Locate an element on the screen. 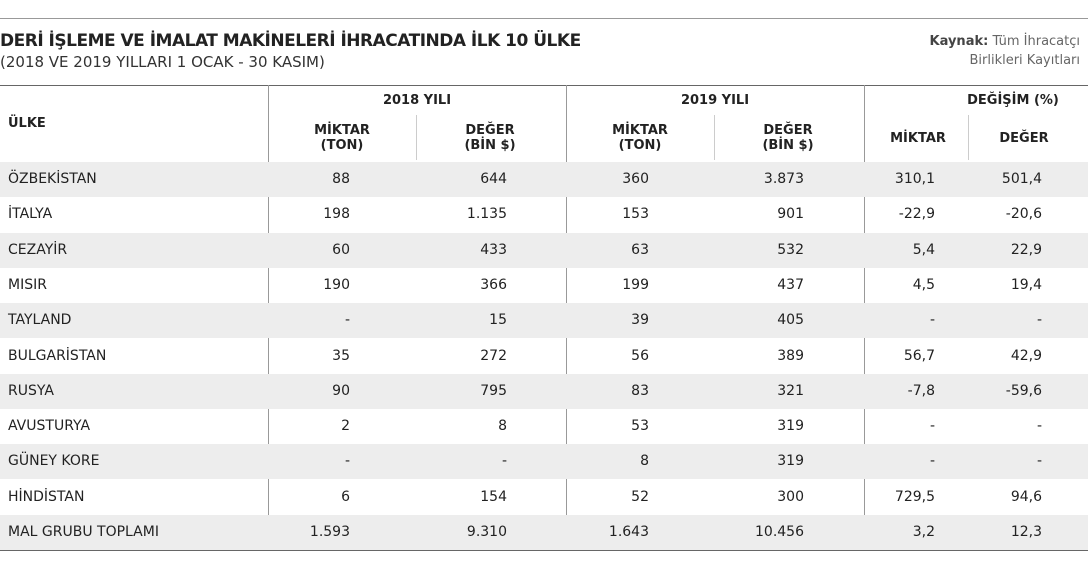 This screenshot has height=562, width=1088. value-cell: 2 is located at coordinates (345, 426).